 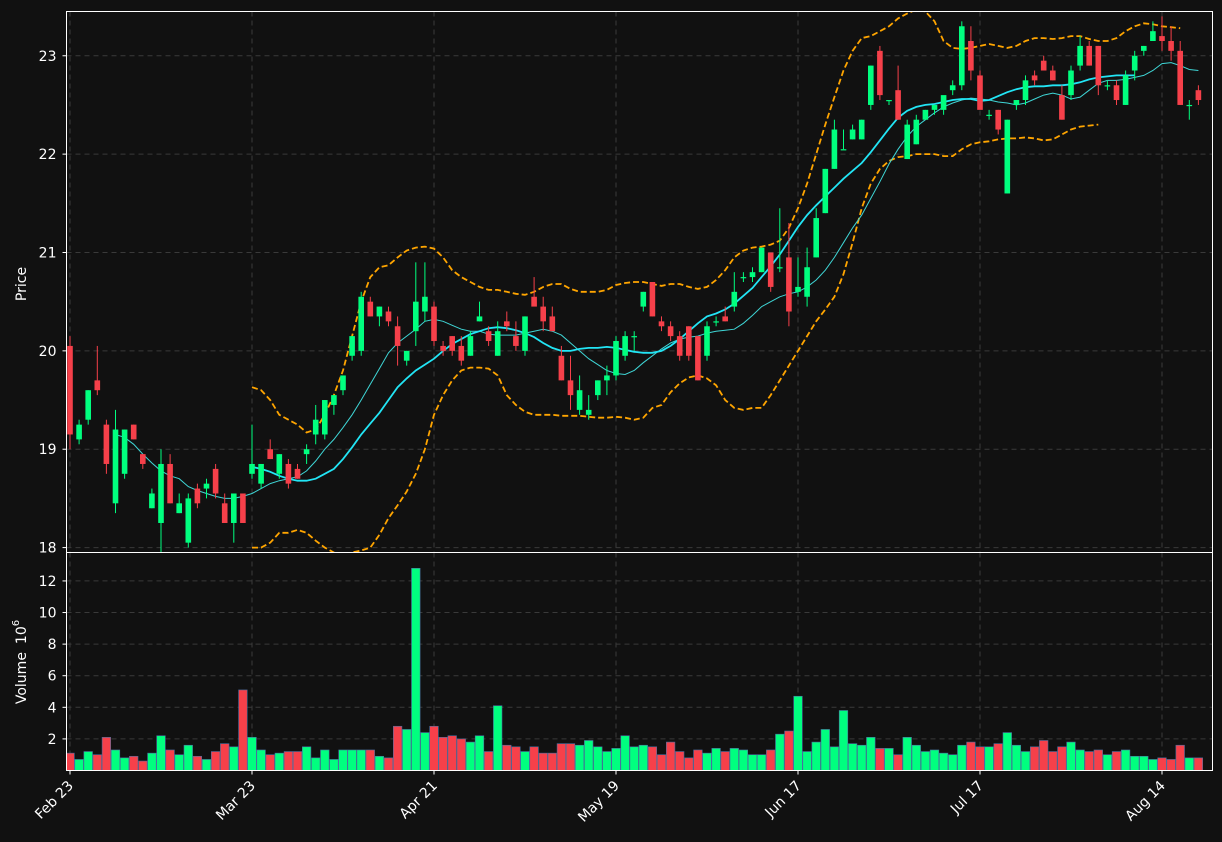 What do you see at coordinates (52, 740) in the screenshot?
I see `volume-tick-label: 2` at bounding box center [52, 740].